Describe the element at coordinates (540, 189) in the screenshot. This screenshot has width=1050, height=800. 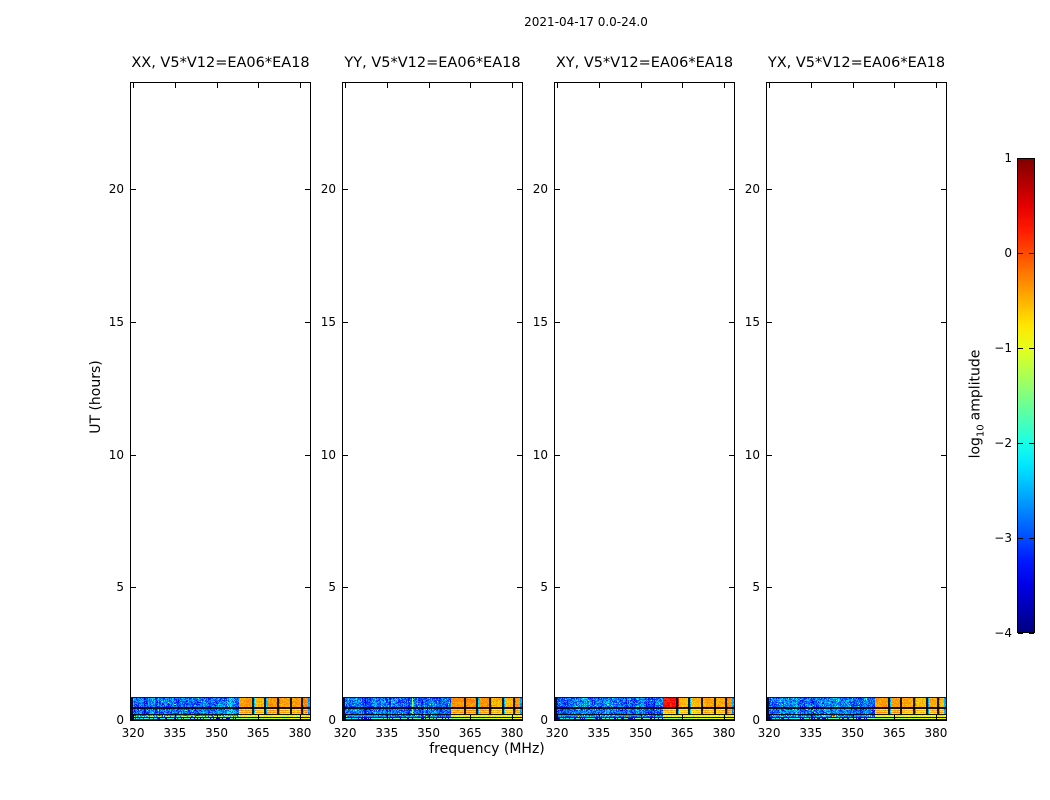
I see `y-tick-label: 20` at that location.